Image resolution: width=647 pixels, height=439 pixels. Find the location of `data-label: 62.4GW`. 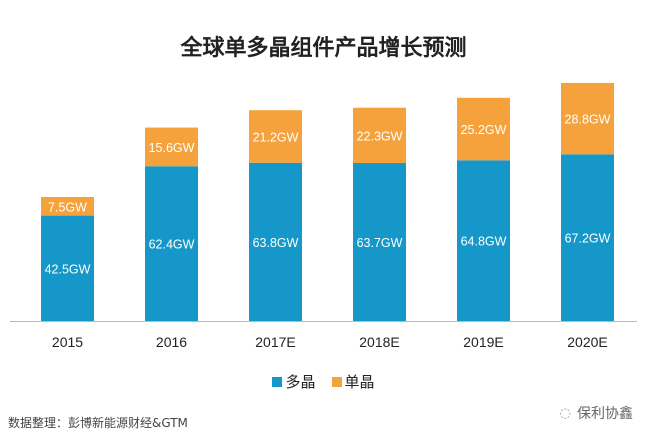

data-label: 62.4GW is located at coordinates (172, 245).